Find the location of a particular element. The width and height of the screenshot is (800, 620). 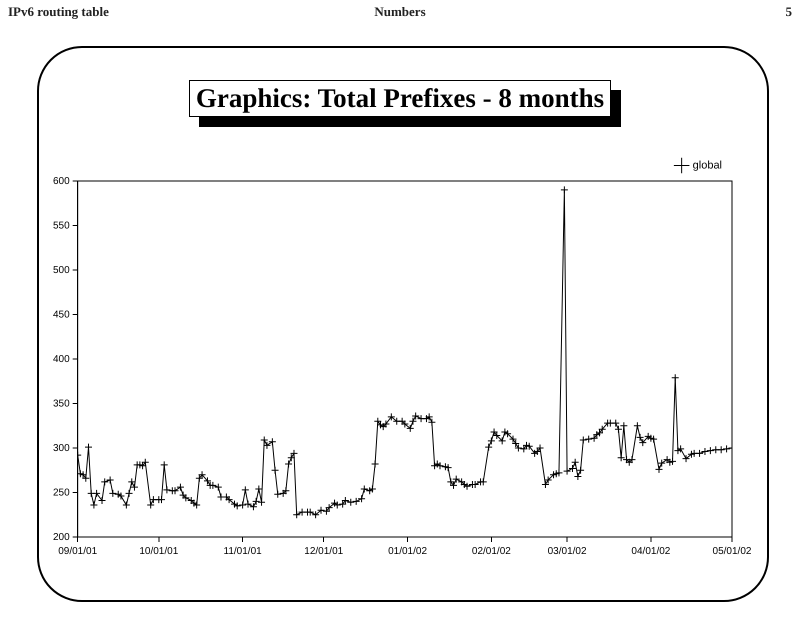

y-tick-label: 400 is located at coordinates (61, 359).